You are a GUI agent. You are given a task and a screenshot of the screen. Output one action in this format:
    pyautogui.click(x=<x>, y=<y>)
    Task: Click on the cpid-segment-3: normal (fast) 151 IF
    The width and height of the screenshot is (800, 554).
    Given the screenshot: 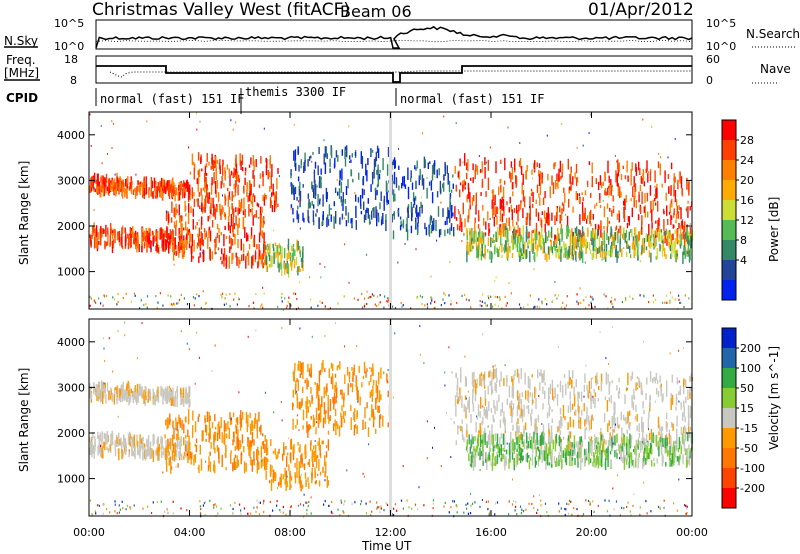 What is the action you would take?
    pyautogui.click(x=472, y=99)
    